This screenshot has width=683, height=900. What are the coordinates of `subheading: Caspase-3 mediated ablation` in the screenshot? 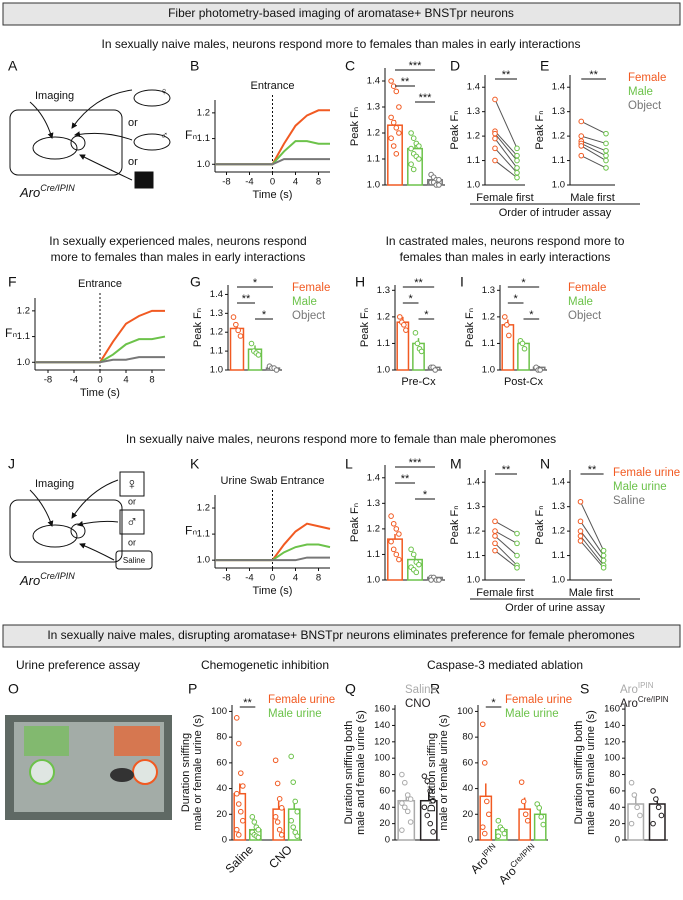 It's located at (505, 665).